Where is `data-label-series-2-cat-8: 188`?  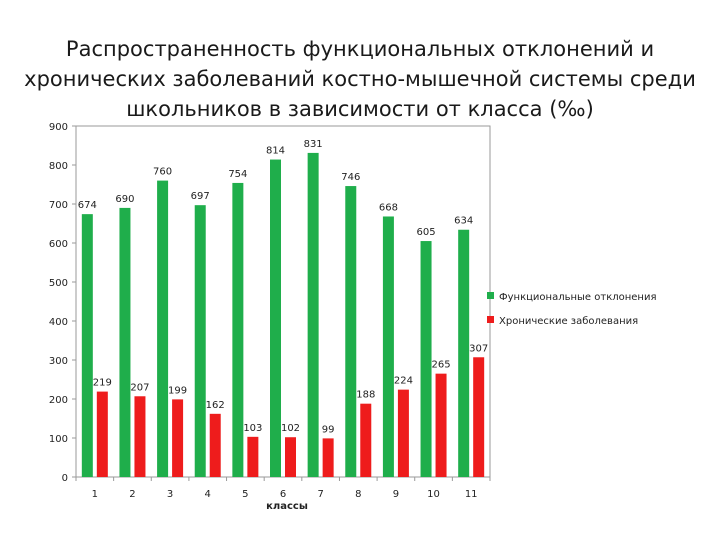 data-label-series-2-cat-8: 188 is located at coordinates (365, 395).